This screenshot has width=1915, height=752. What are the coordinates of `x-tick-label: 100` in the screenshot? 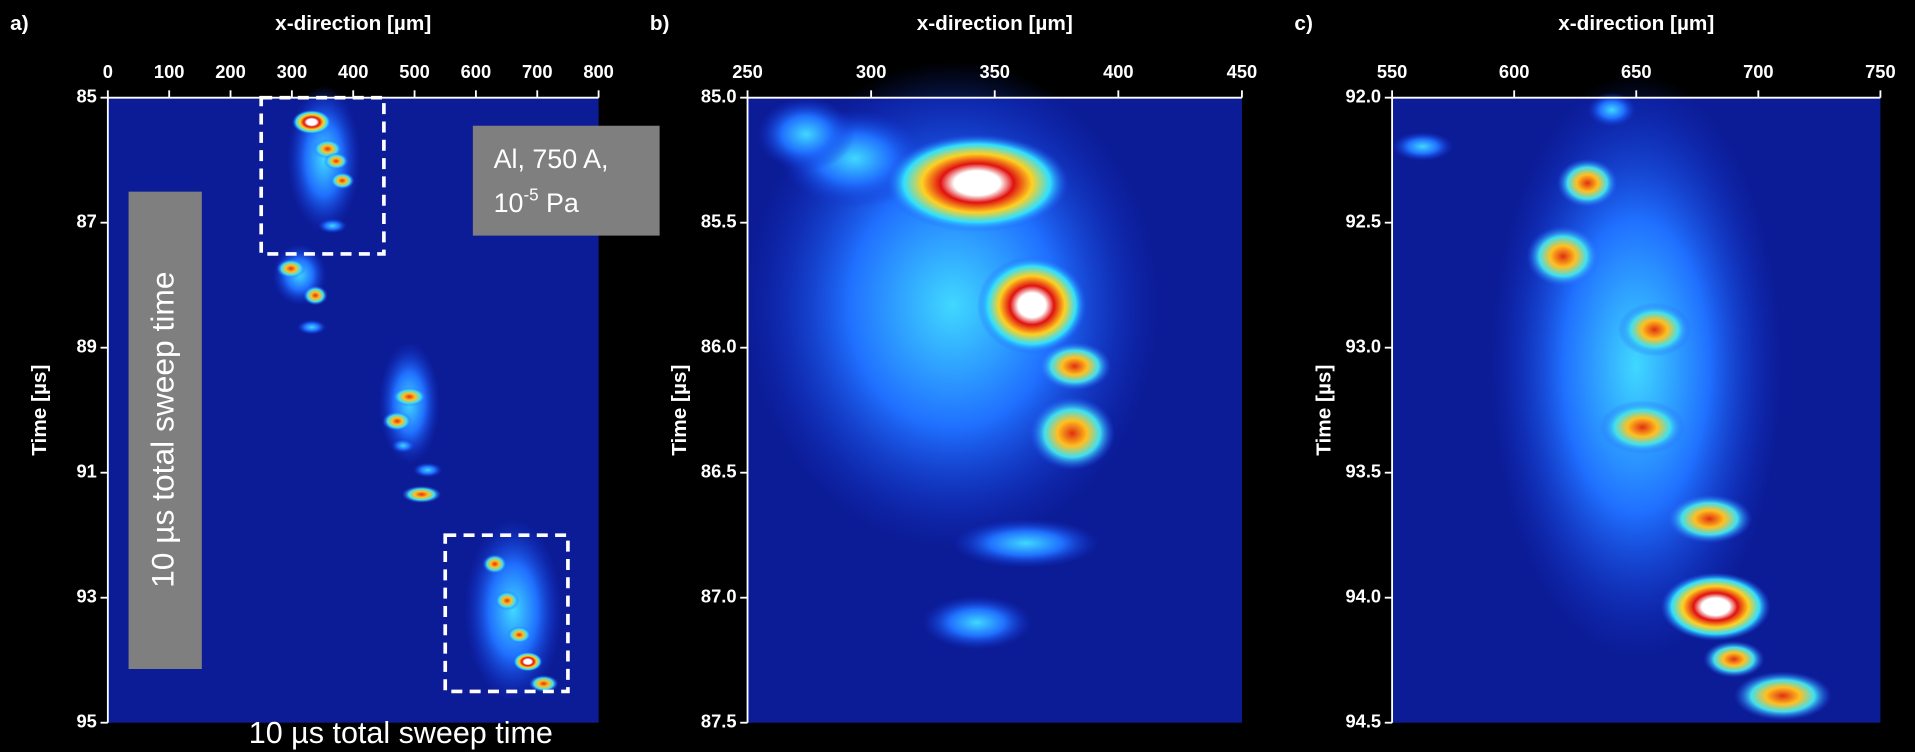 It's located at (169, 71).